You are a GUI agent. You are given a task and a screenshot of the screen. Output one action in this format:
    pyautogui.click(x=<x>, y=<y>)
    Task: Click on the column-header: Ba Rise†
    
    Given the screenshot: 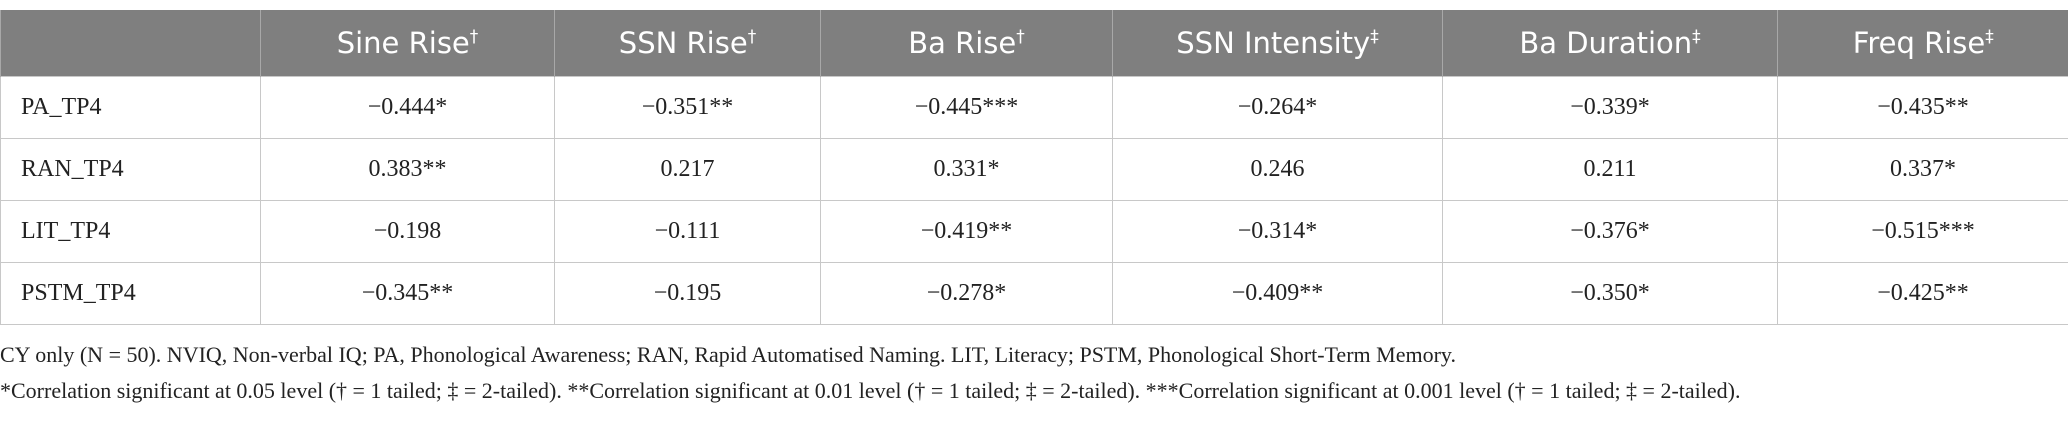 What is the action you would take?
    pyautogui.click(x=966, y=43)
    